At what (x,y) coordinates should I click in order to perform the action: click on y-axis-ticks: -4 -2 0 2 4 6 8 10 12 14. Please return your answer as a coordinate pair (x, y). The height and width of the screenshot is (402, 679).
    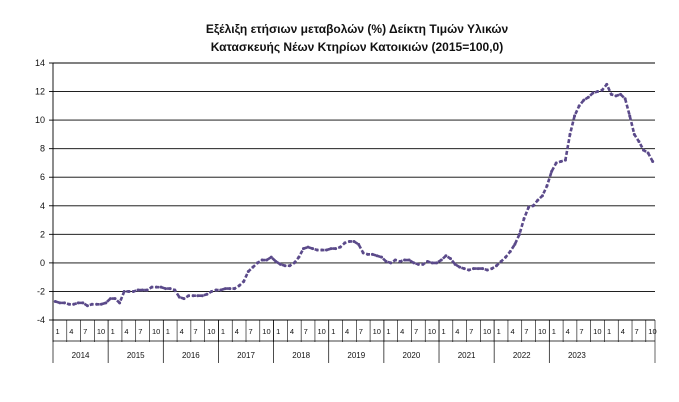
    Looking at the image, I should click on (44, 191).